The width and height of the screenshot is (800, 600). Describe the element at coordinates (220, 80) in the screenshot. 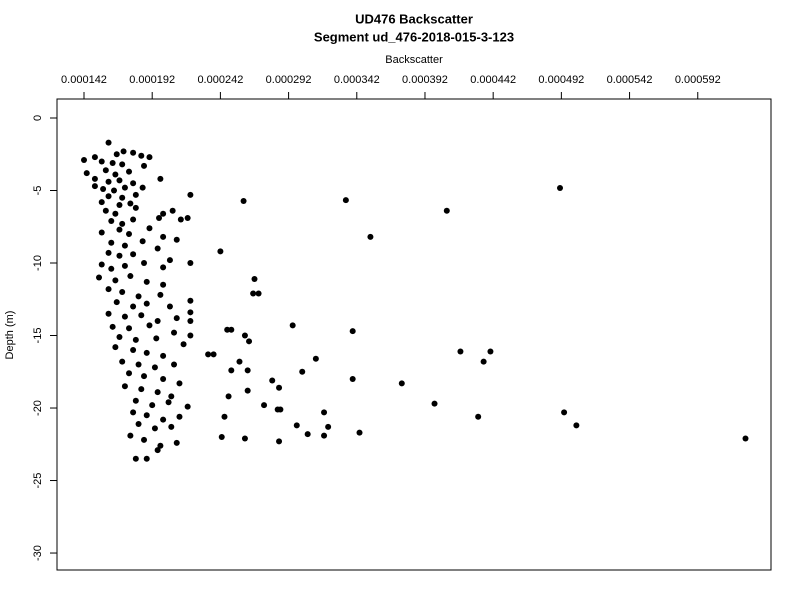

I see `x-tick-label: 0.000242` at that location.